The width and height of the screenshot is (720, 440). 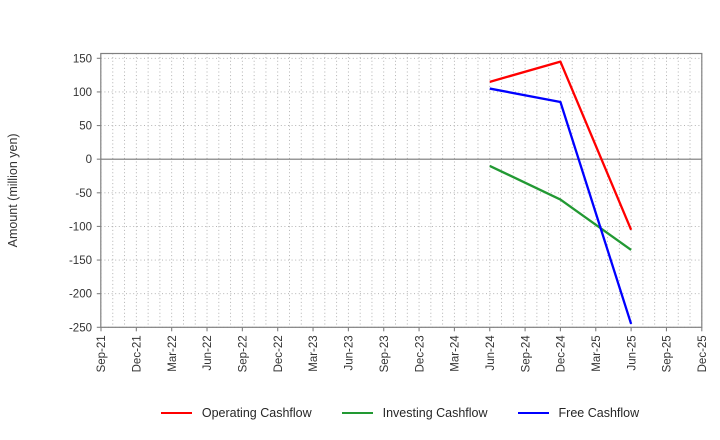 I want to click on y-tick-label: -200, so click(x=80, y=295).